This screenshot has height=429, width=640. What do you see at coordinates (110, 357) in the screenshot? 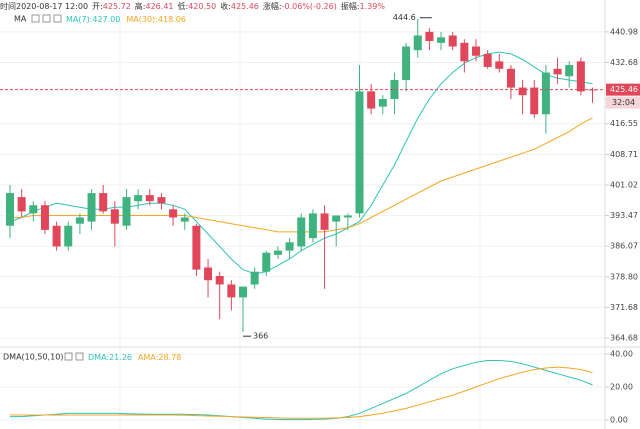
I see `legend-entry: DMA:21.26` at bounding box center [110, 357].